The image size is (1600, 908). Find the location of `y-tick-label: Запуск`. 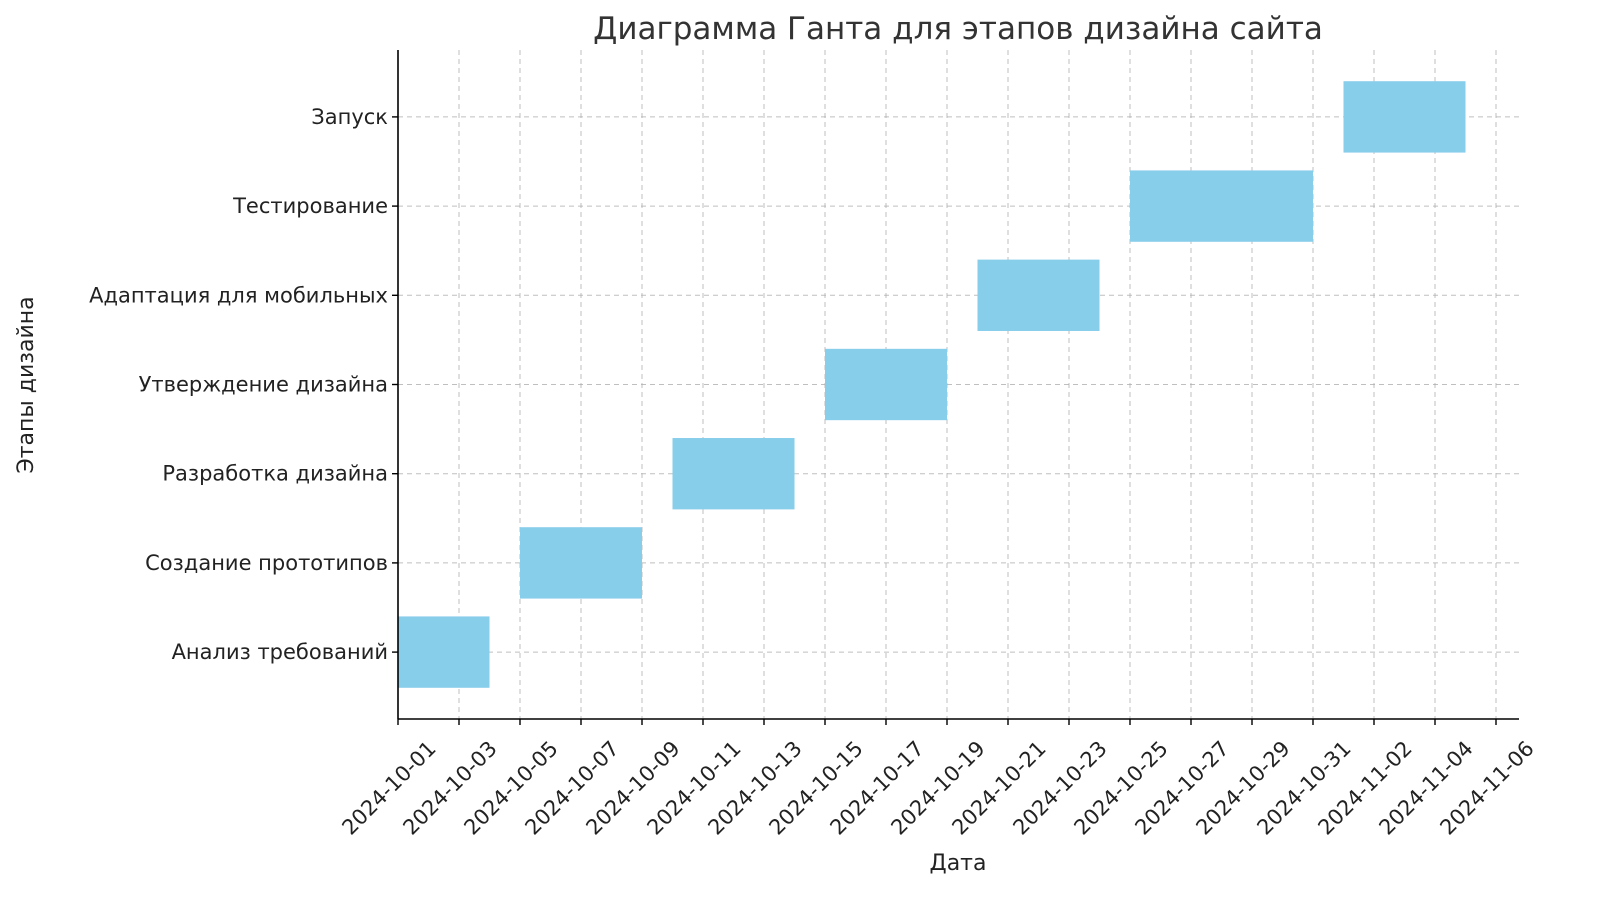

y-tick-label: Запуск is located at coordinates (349, 117).